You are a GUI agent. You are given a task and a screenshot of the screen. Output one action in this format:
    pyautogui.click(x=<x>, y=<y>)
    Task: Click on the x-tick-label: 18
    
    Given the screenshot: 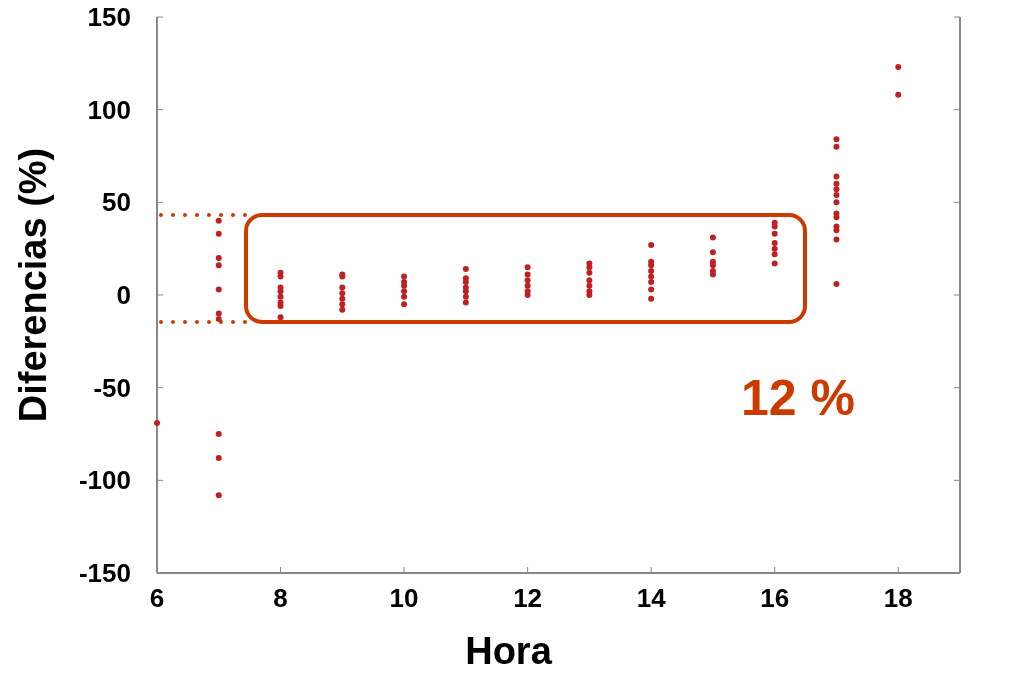 What is the action you would take?
    pyautogui.click(x=898, y=598)
    